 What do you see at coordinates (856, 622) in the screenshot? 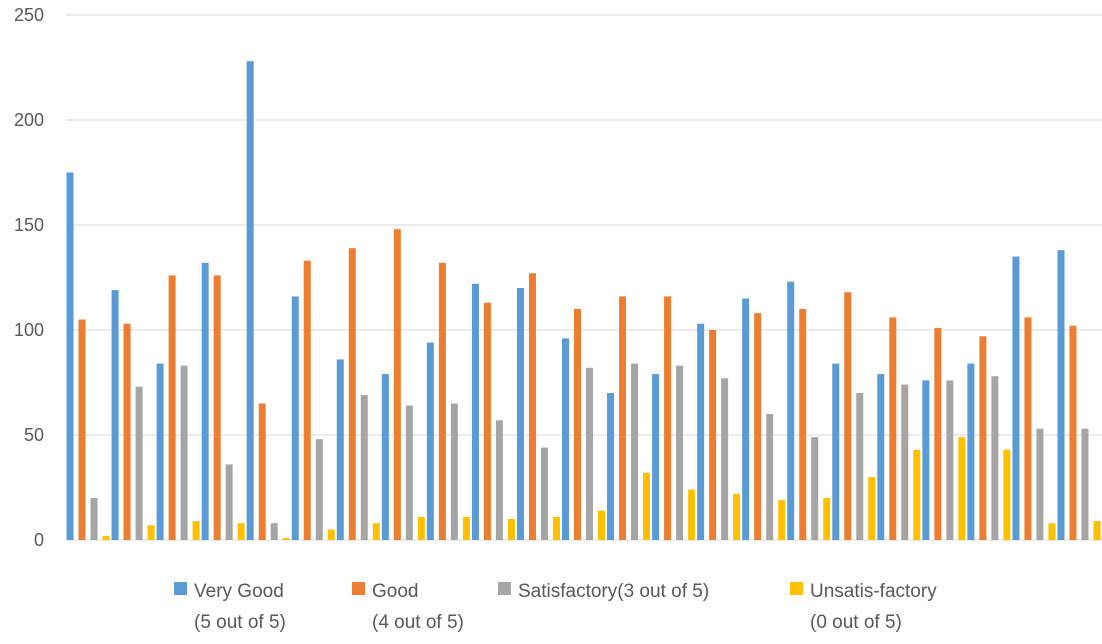
I see `legend-label-line2: (0 out of 5)` at bounding box center [856, 622].